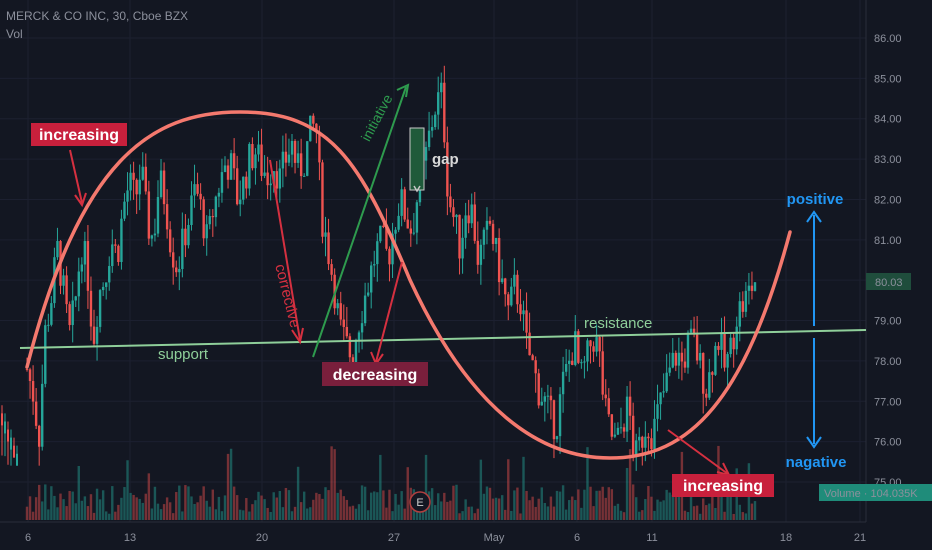  Describe the element at coordinates (14, 34) in the screenshot. I see `volume-indicator-label: Vol` at that location.